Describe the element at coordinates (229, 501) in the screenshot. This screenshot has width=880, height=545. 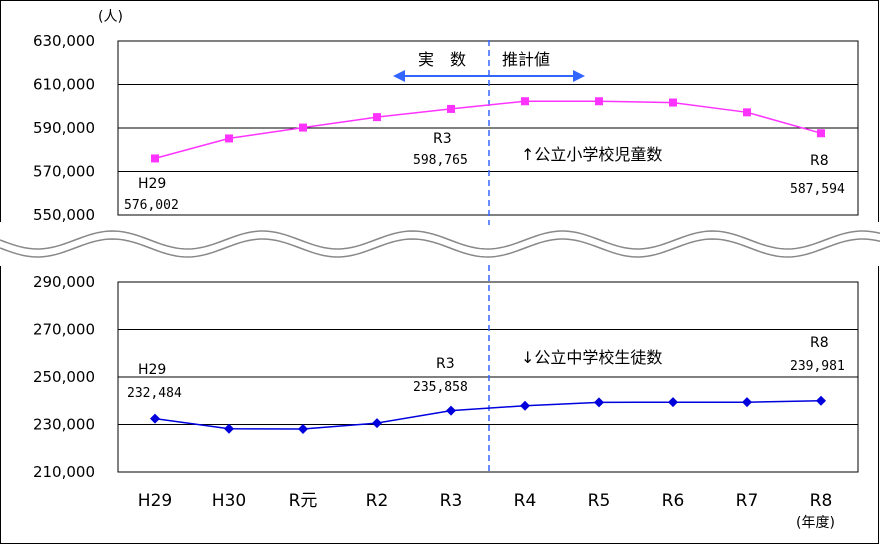
I see `x-tick-label: H30` at that location.